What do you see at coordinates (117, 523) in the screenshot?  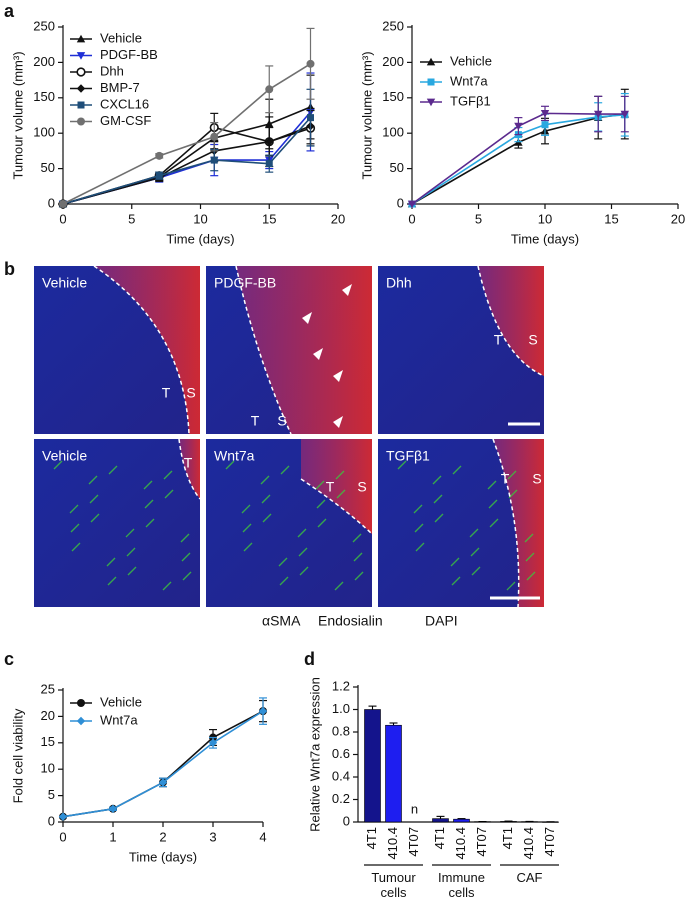 I see `tissue` at bounding box center [117, 523].